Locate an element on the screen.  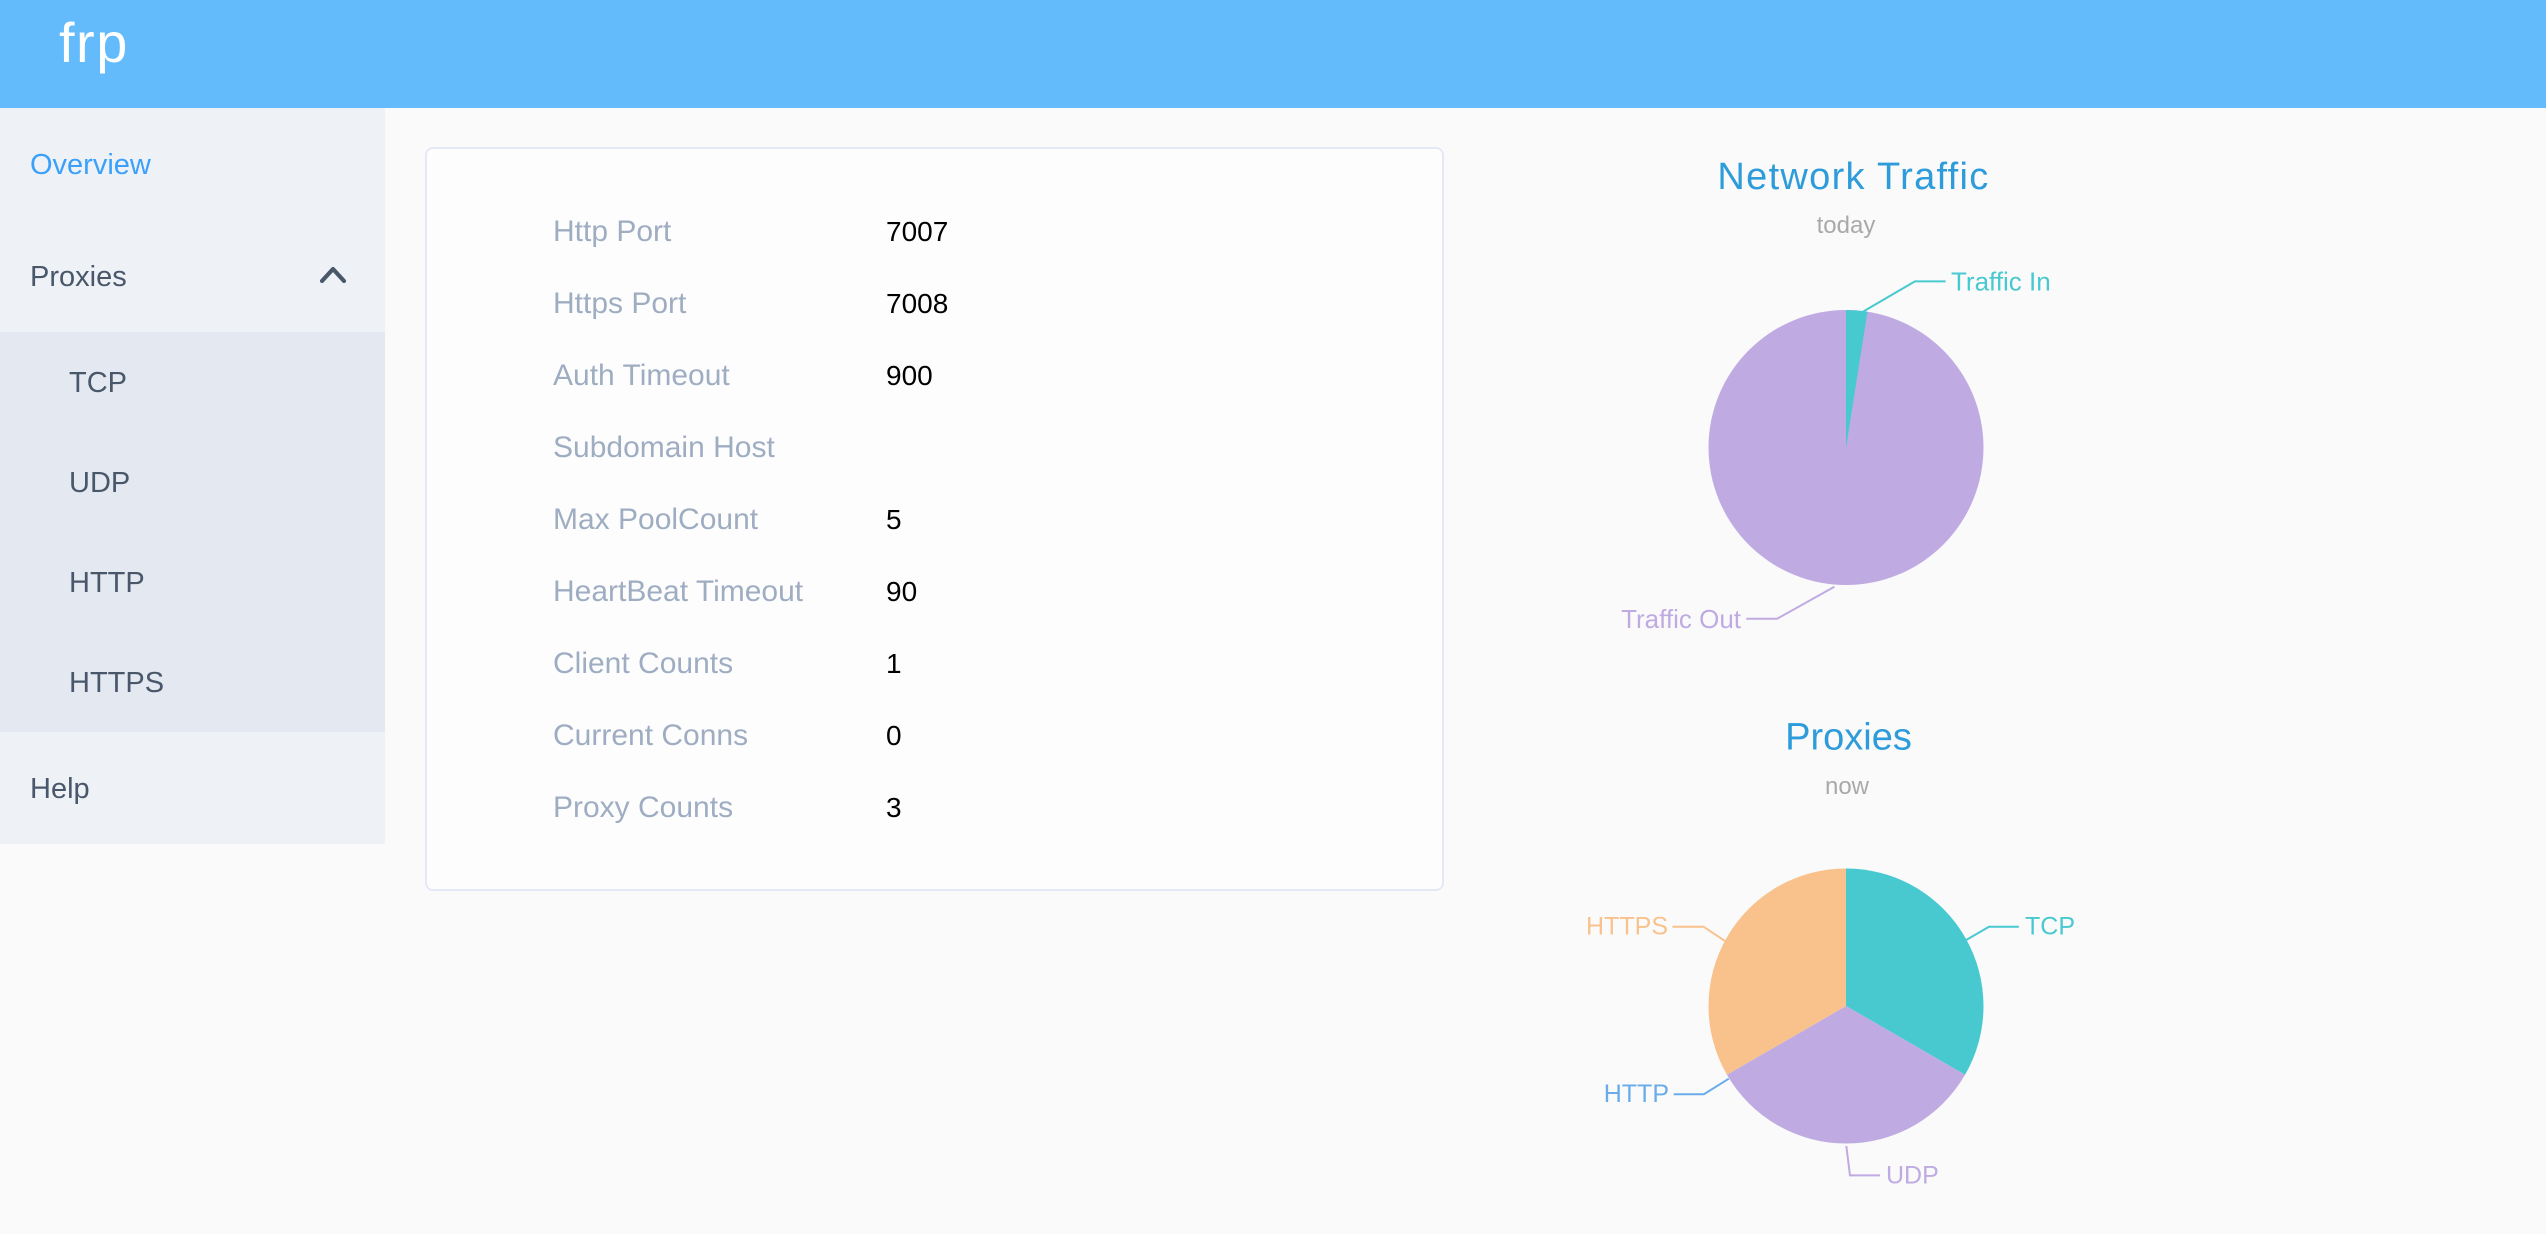
svg-text: Traffic In is located at coordinates (2001, 281).